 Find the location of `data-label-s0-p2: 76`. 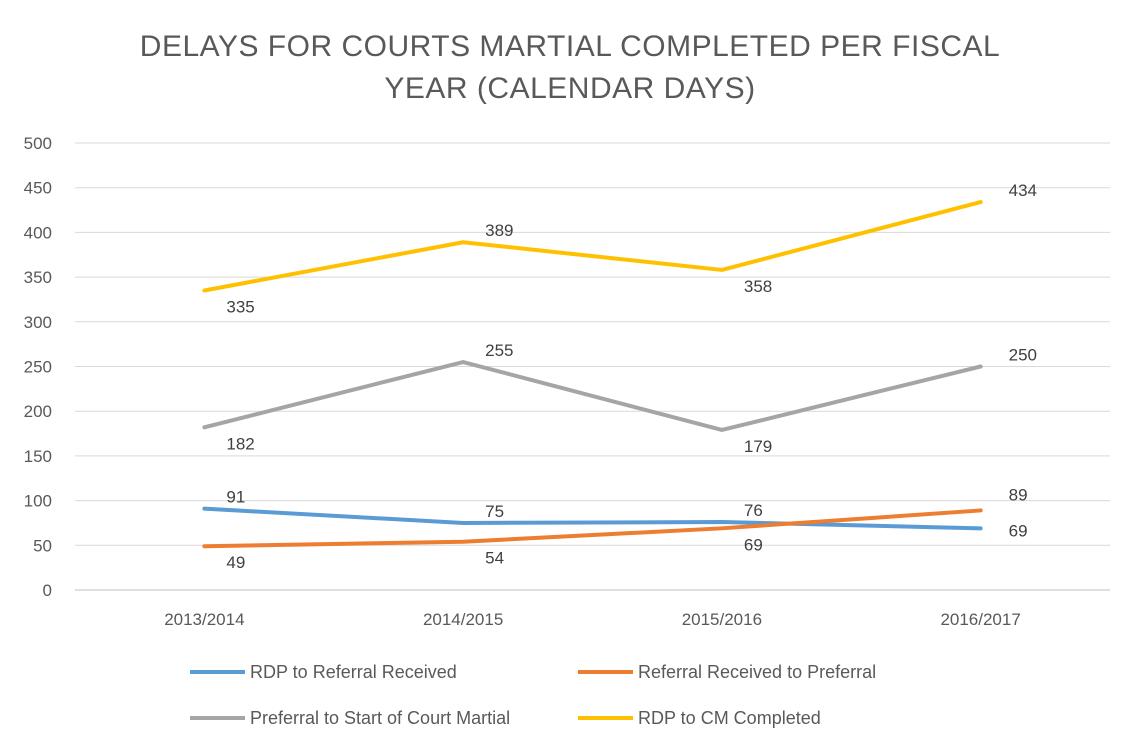

data-label-s0-p2: 76 is located at coordinates (753, 510).